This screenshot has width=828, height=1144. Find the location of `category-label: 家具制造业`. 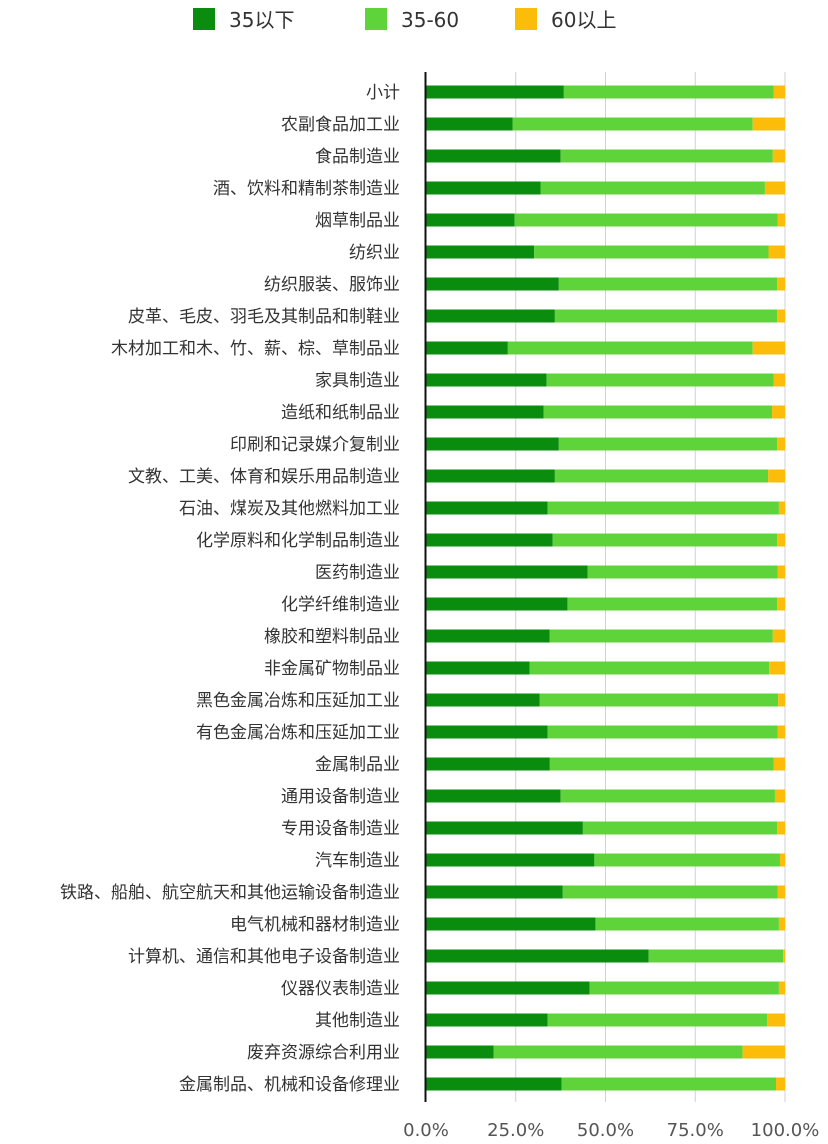

category-label: 家具制造业 is located at coordinates (357, 381).